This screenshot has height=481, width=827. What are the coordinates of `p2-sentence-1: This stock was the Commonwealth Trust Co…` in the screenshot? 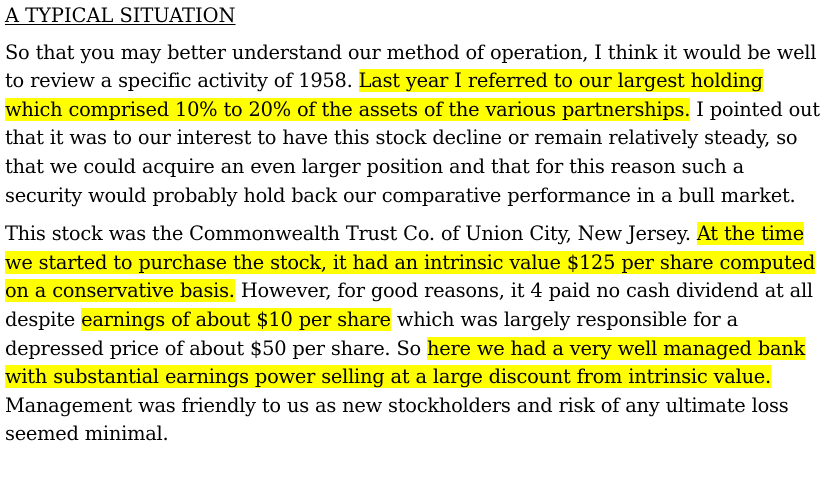 It's located at (348, 234).